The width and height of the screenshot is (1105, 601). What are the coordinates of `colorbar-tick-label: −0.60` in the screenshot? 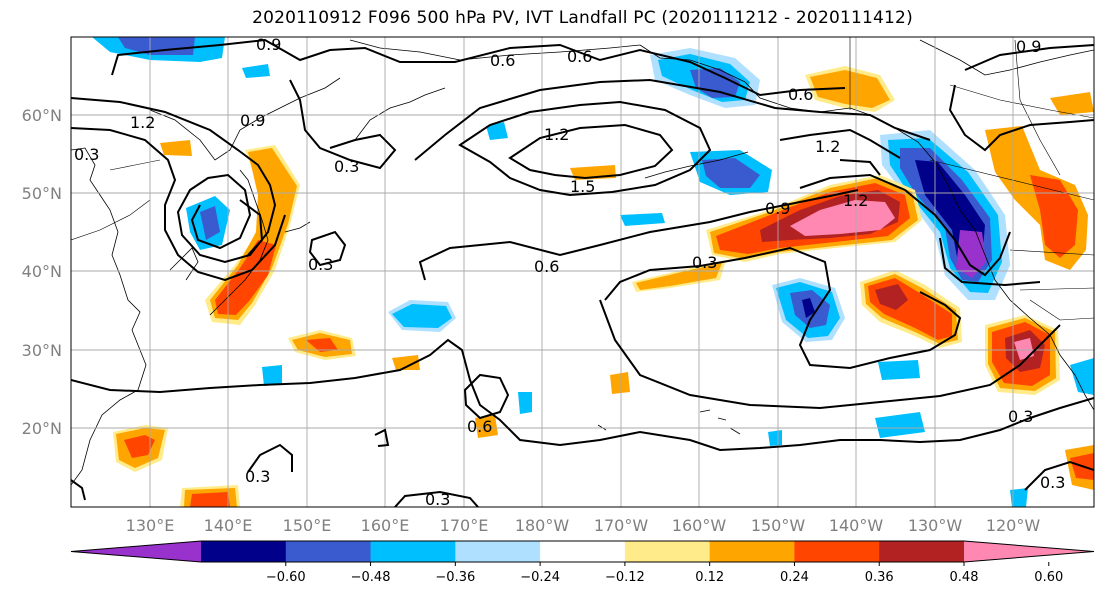 It's located at (286, 577).